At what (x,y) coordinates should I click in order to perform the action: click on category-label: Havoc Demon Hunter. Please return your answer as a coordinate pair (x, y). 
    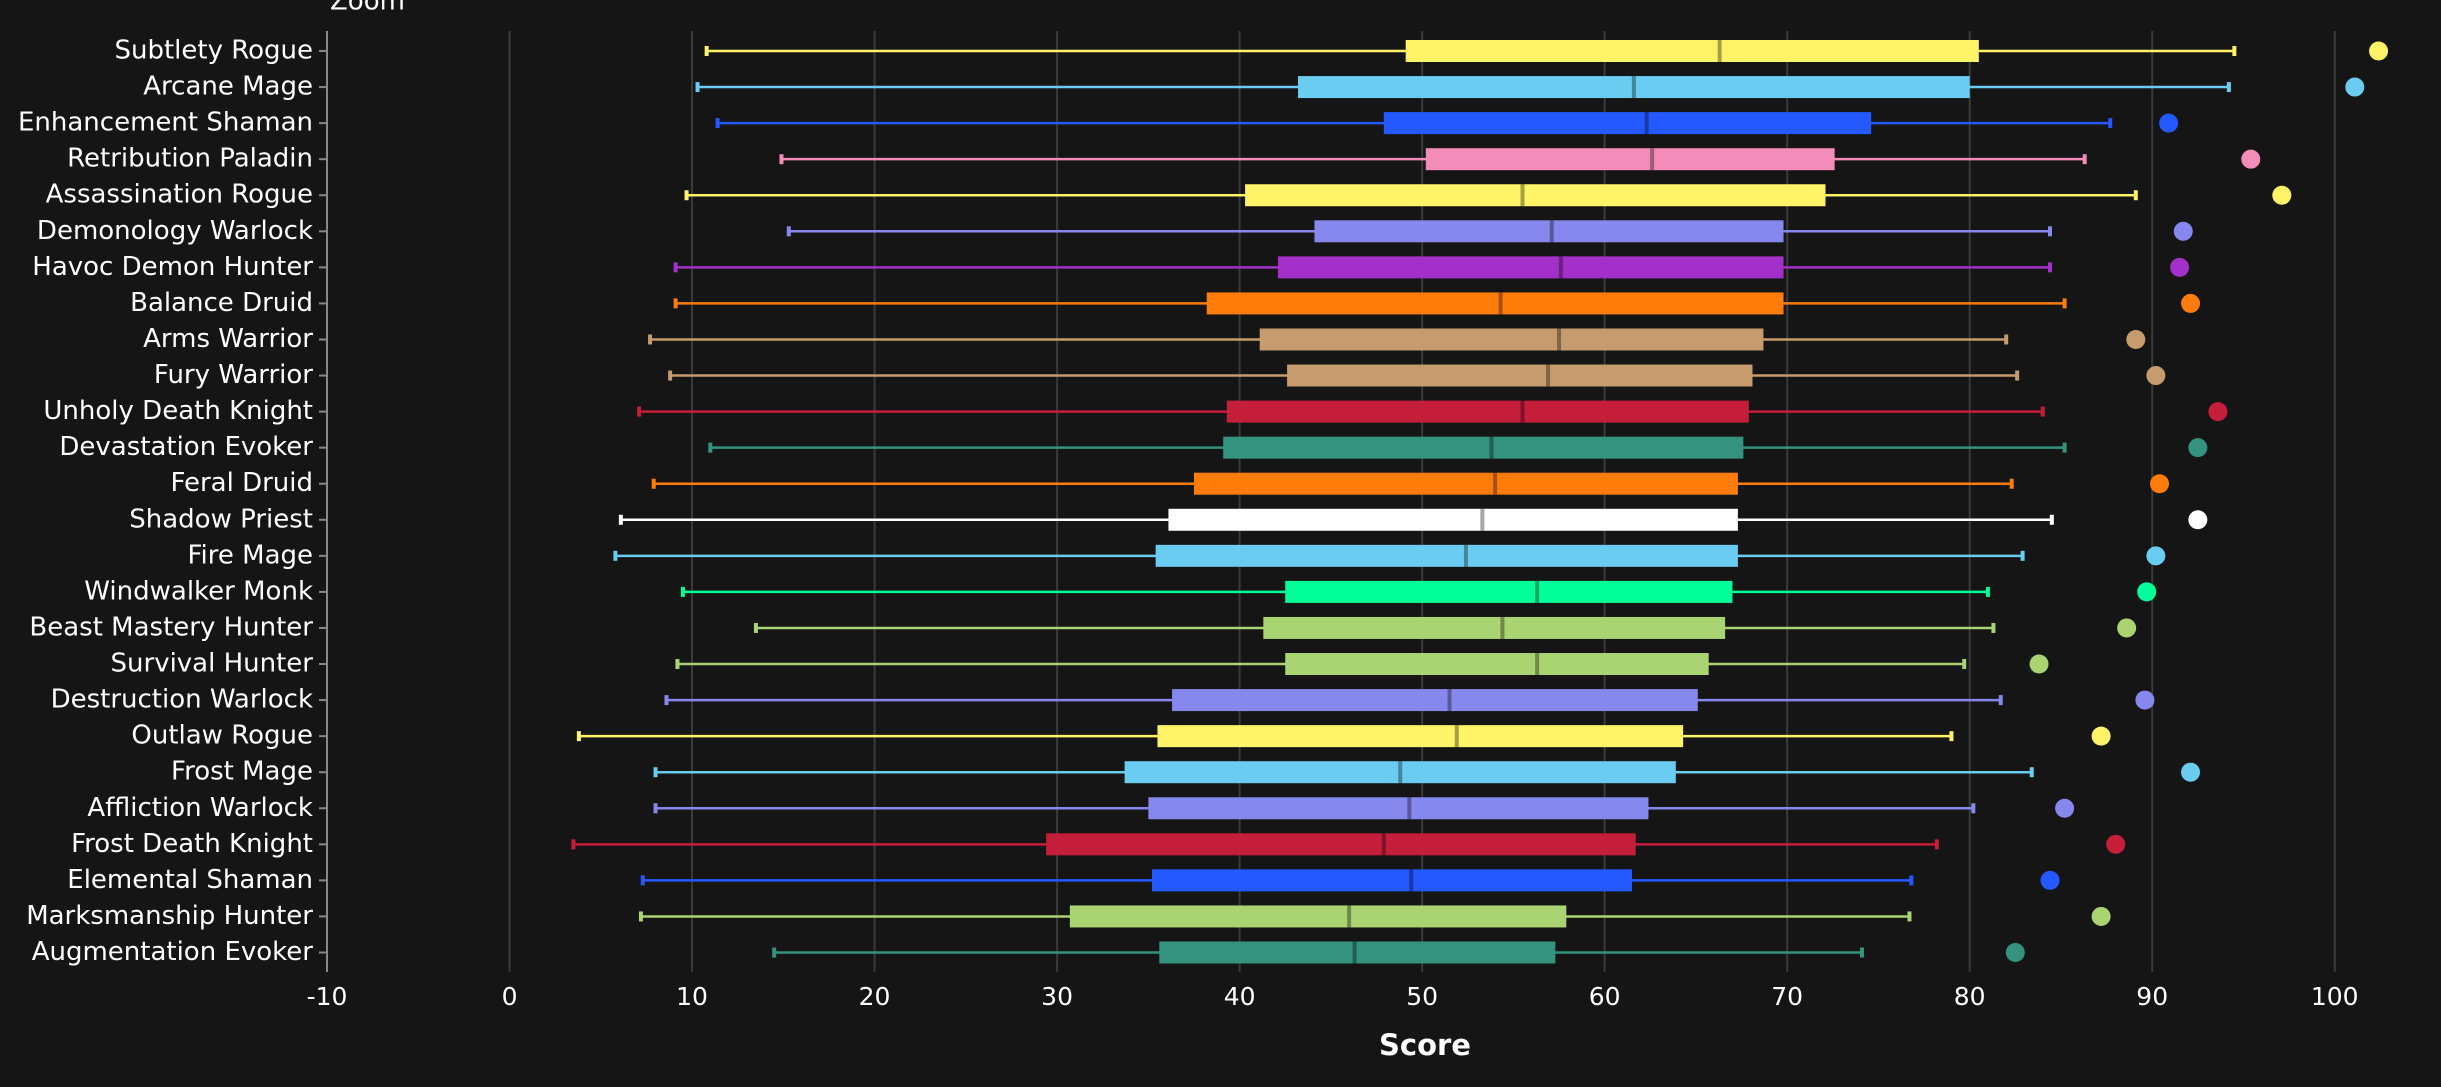
    Looking at the image, I should click on (172, 267).